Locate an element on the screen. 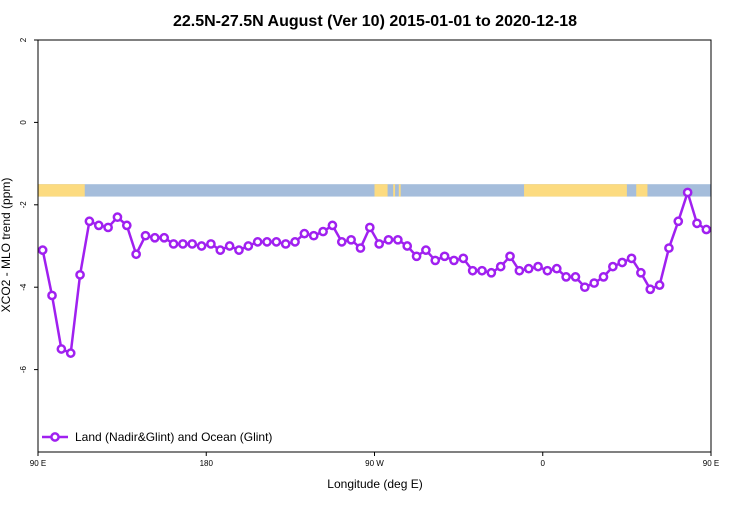 This screenshot has width=750, height=505. x-axis-label: Longitude (deg E) is located at coordinates (374, 484).